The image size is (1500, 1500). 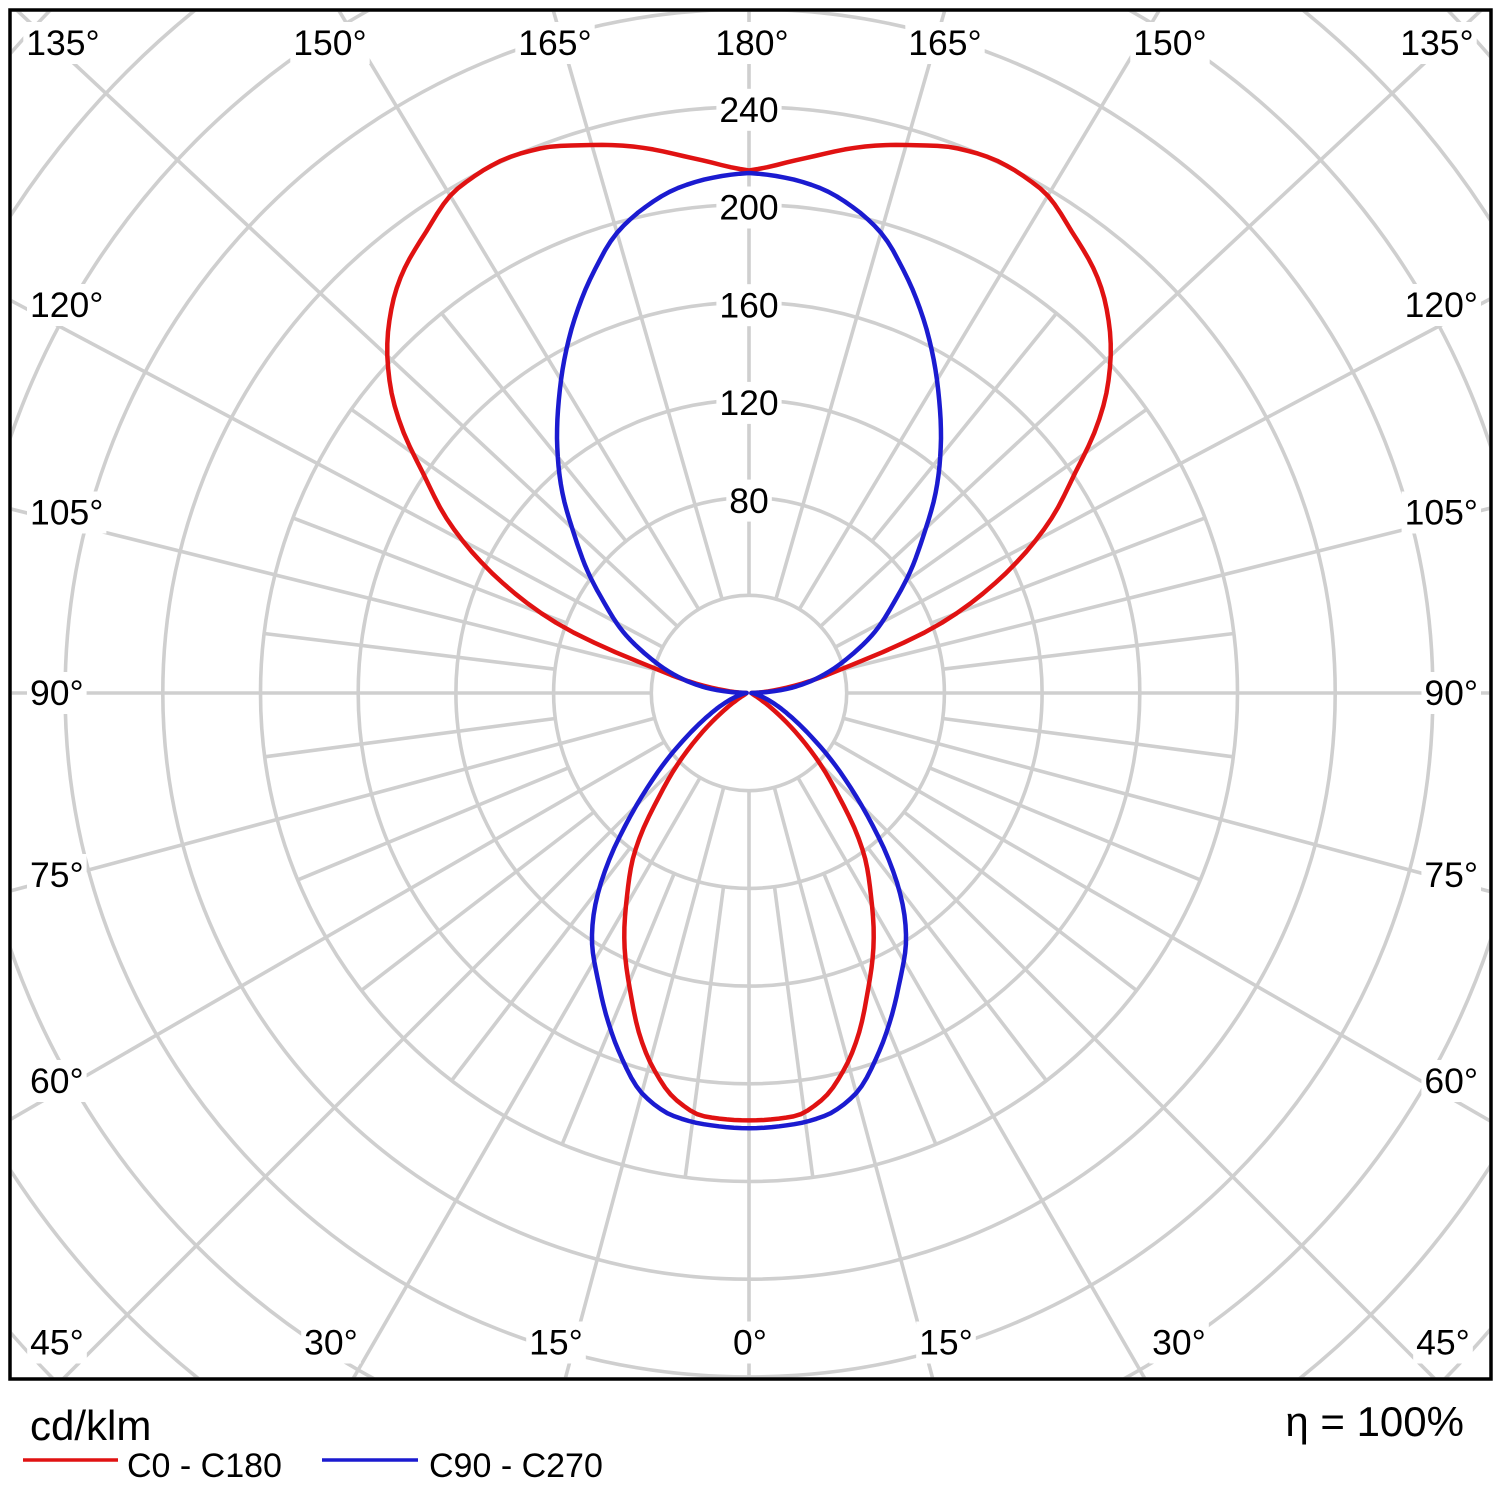 I want to click on svg-text: 80, so click(x=749, y=501).